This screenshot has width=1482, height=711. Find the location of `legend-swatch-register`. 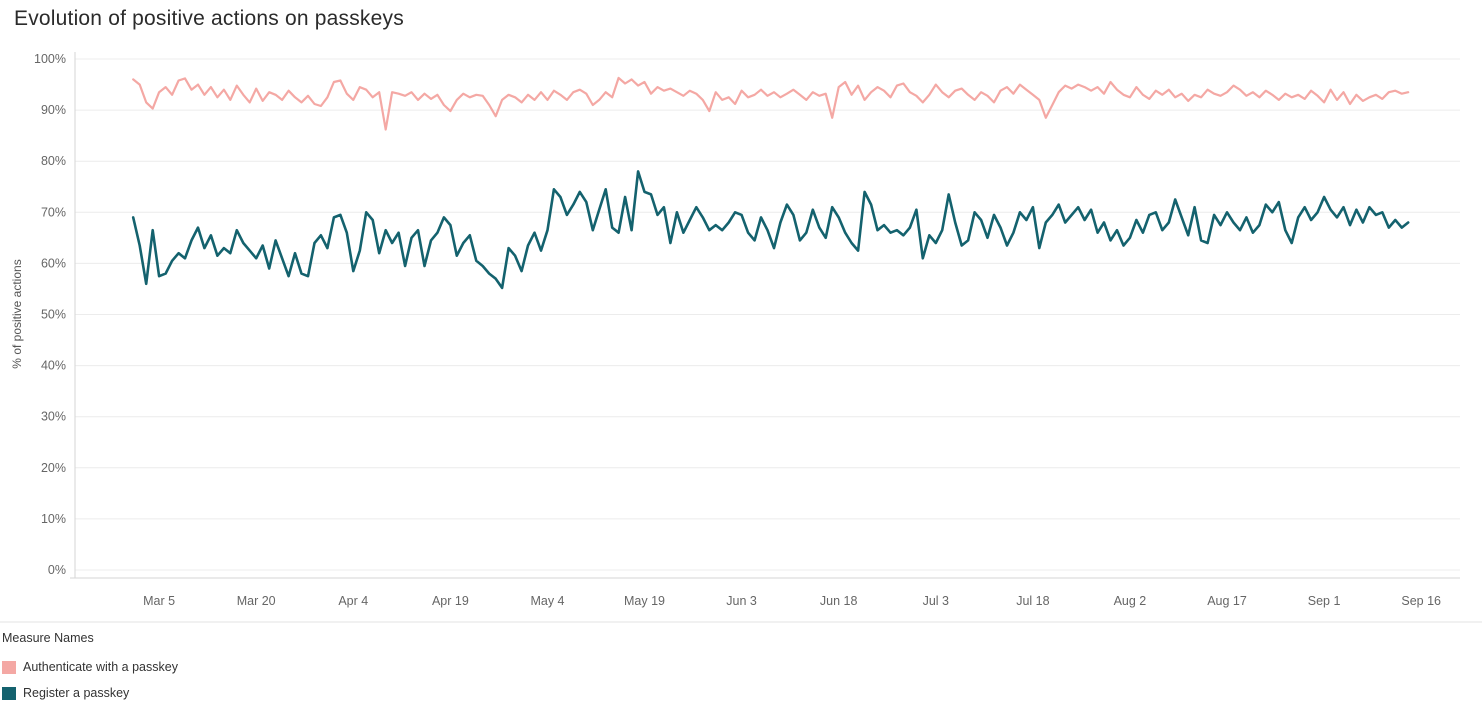

legend-swatch-register is located at coordinates (9, 693).